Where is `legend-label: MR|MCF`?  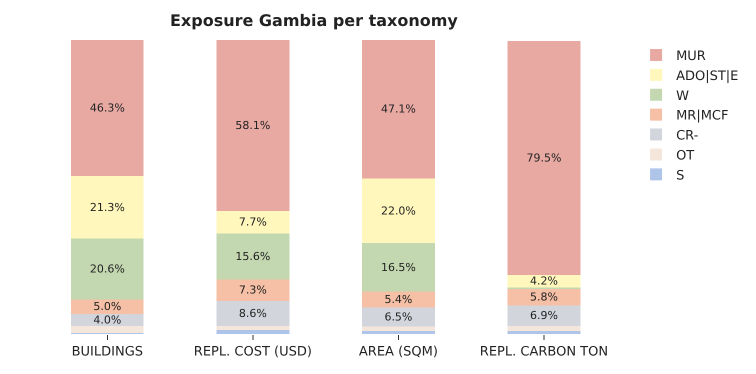
legend-label: MR|MCF is located at coordinates (702, 116).